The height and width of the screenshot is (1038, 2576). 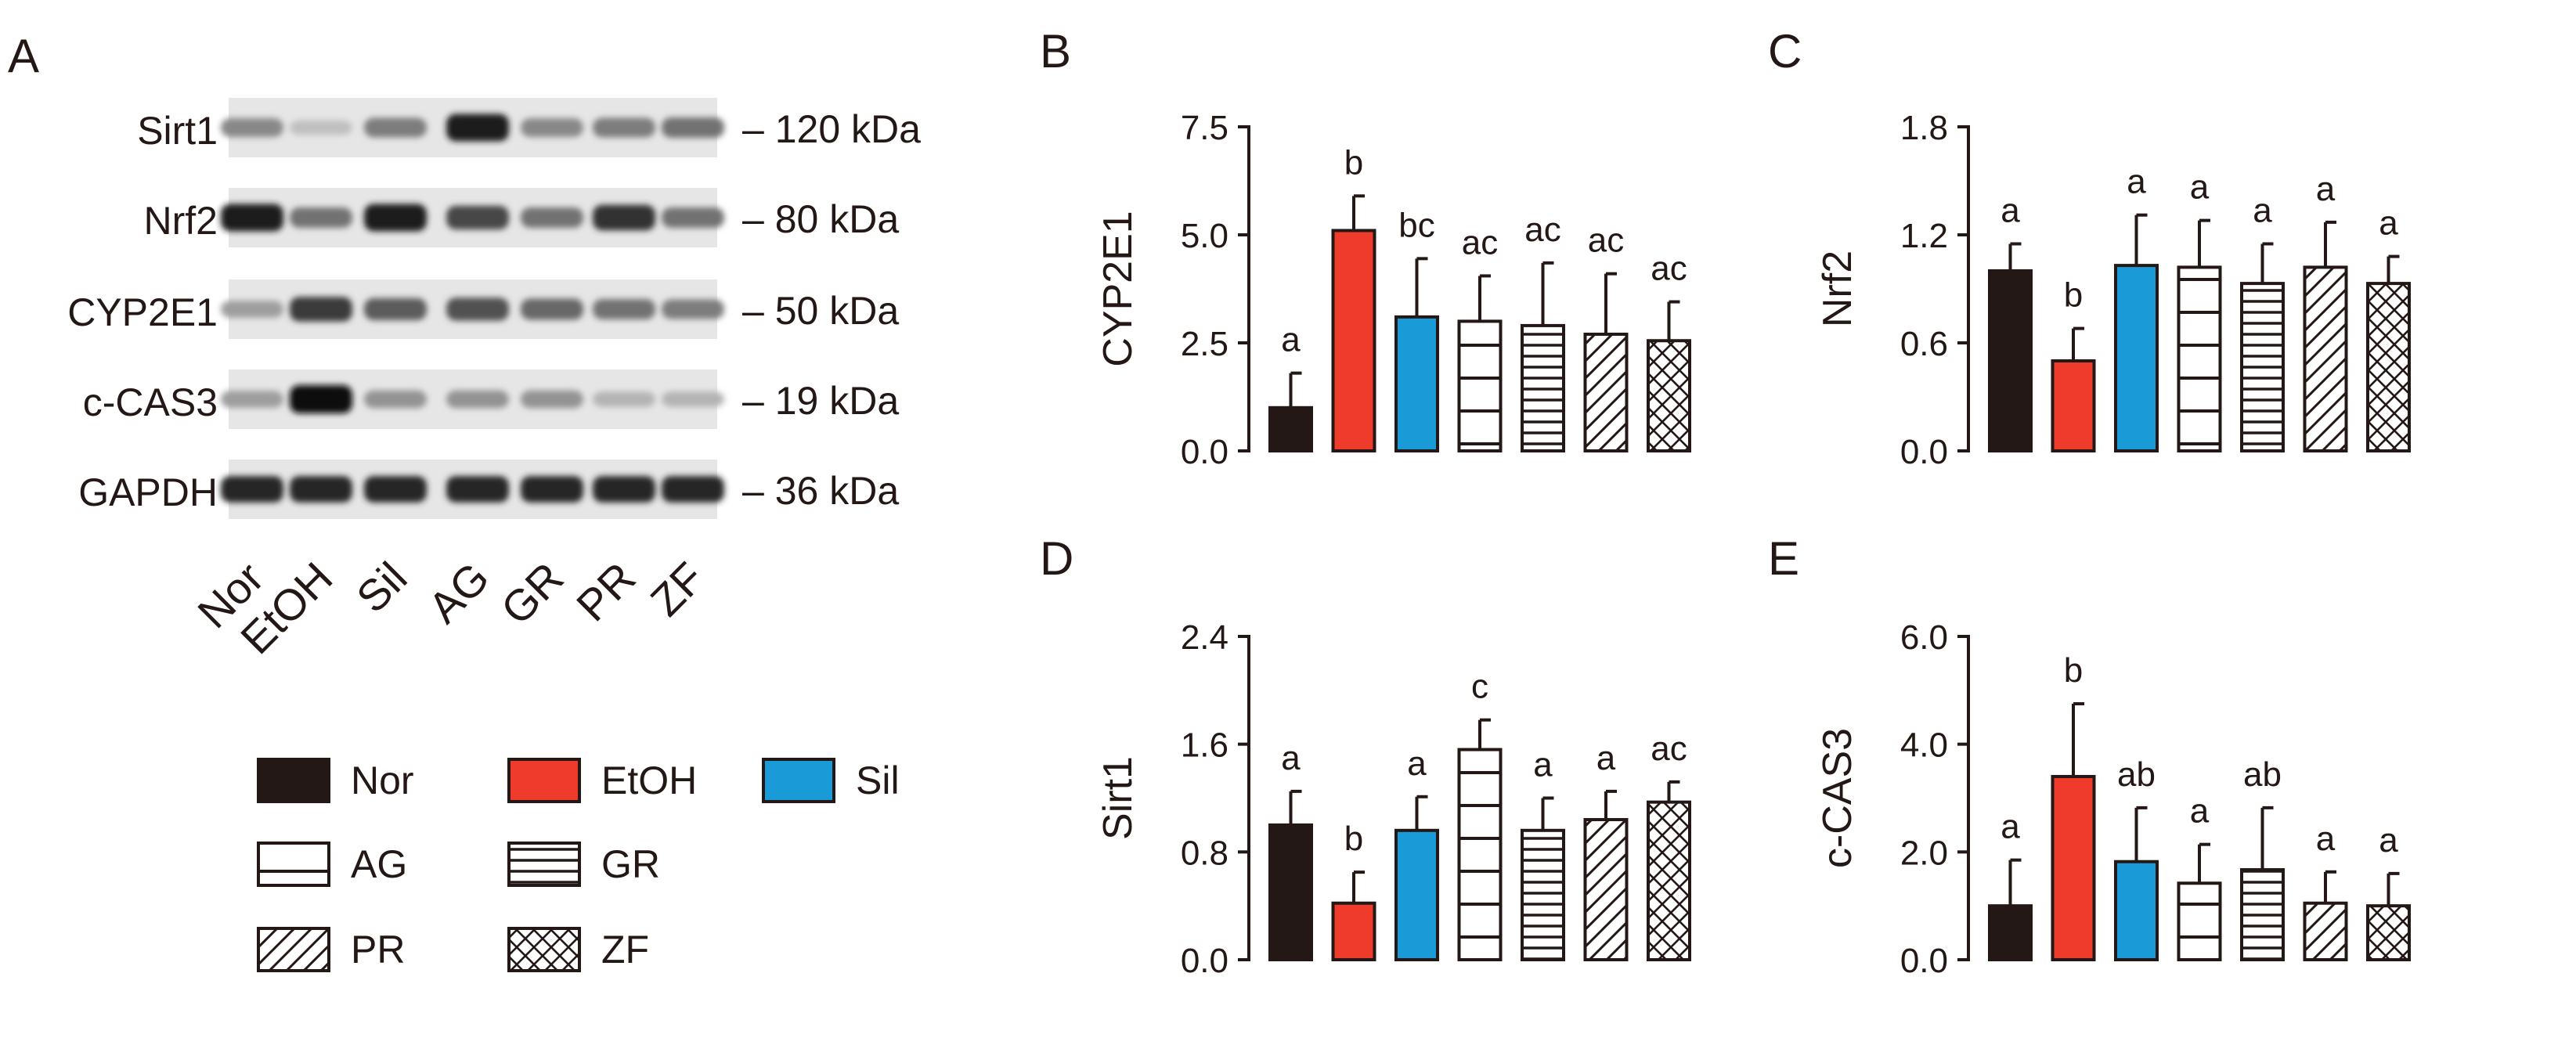 What do you see at coordinates (1924, 344) in the screenshot?
I see `y-tick-label: 0.6` at bounding box center [1924, 344].